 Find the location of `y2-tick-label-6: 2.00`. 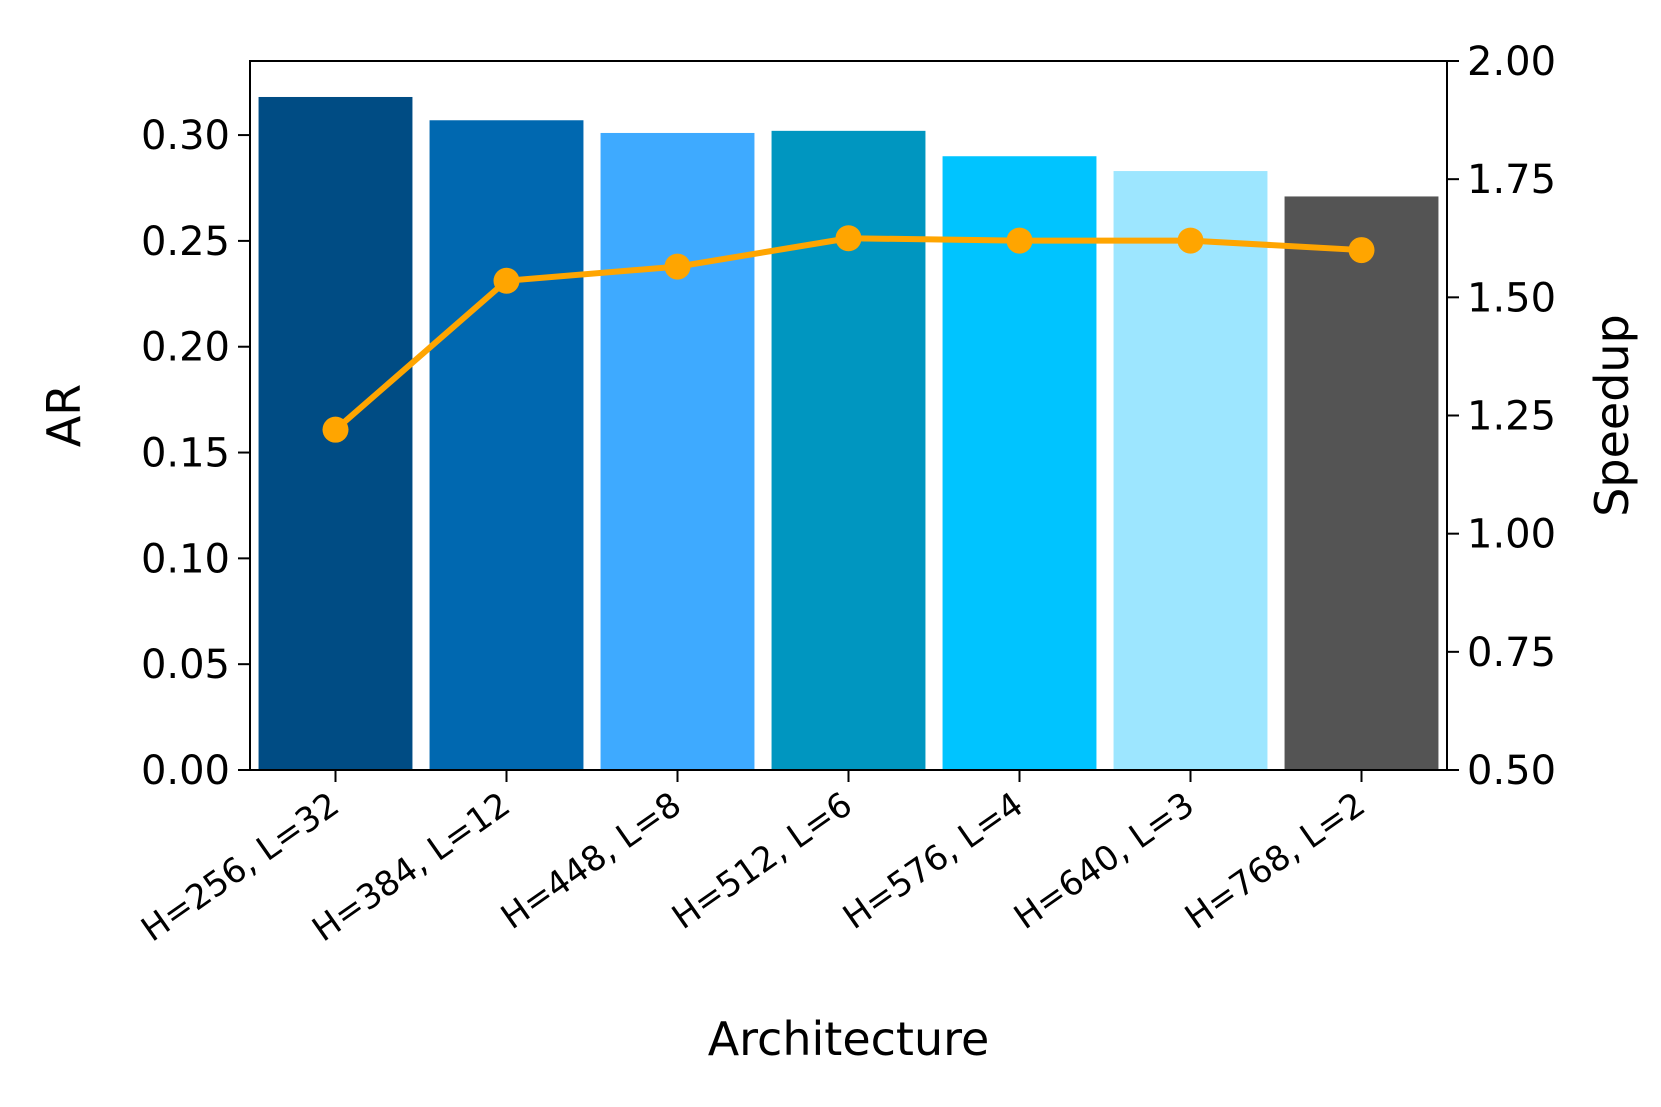

y2-tick-label-6: 2.00 is located at coordinates (1511, 62).